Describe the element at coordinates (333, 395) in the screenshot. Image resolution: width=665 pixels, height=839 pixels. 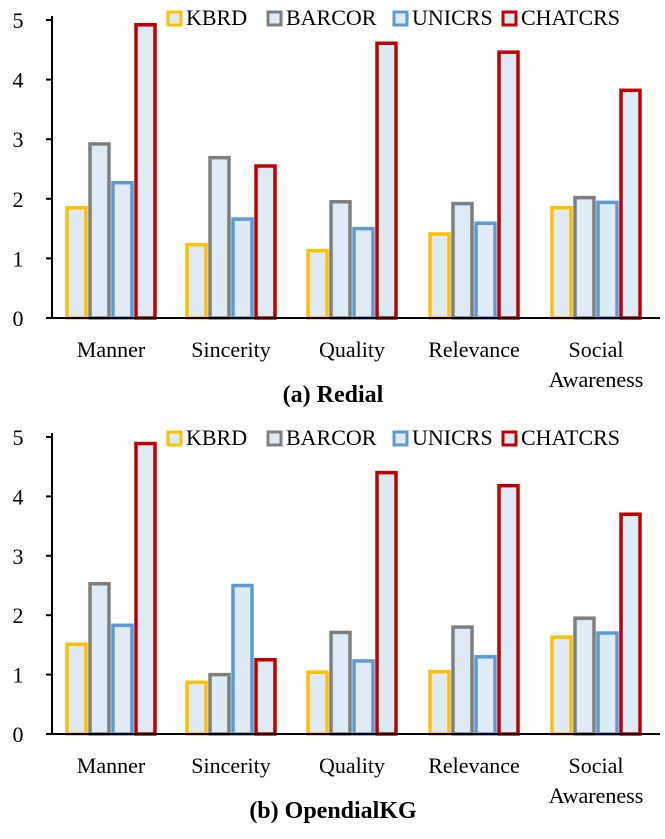
I see `chart-title: (a) Redial` at that location.